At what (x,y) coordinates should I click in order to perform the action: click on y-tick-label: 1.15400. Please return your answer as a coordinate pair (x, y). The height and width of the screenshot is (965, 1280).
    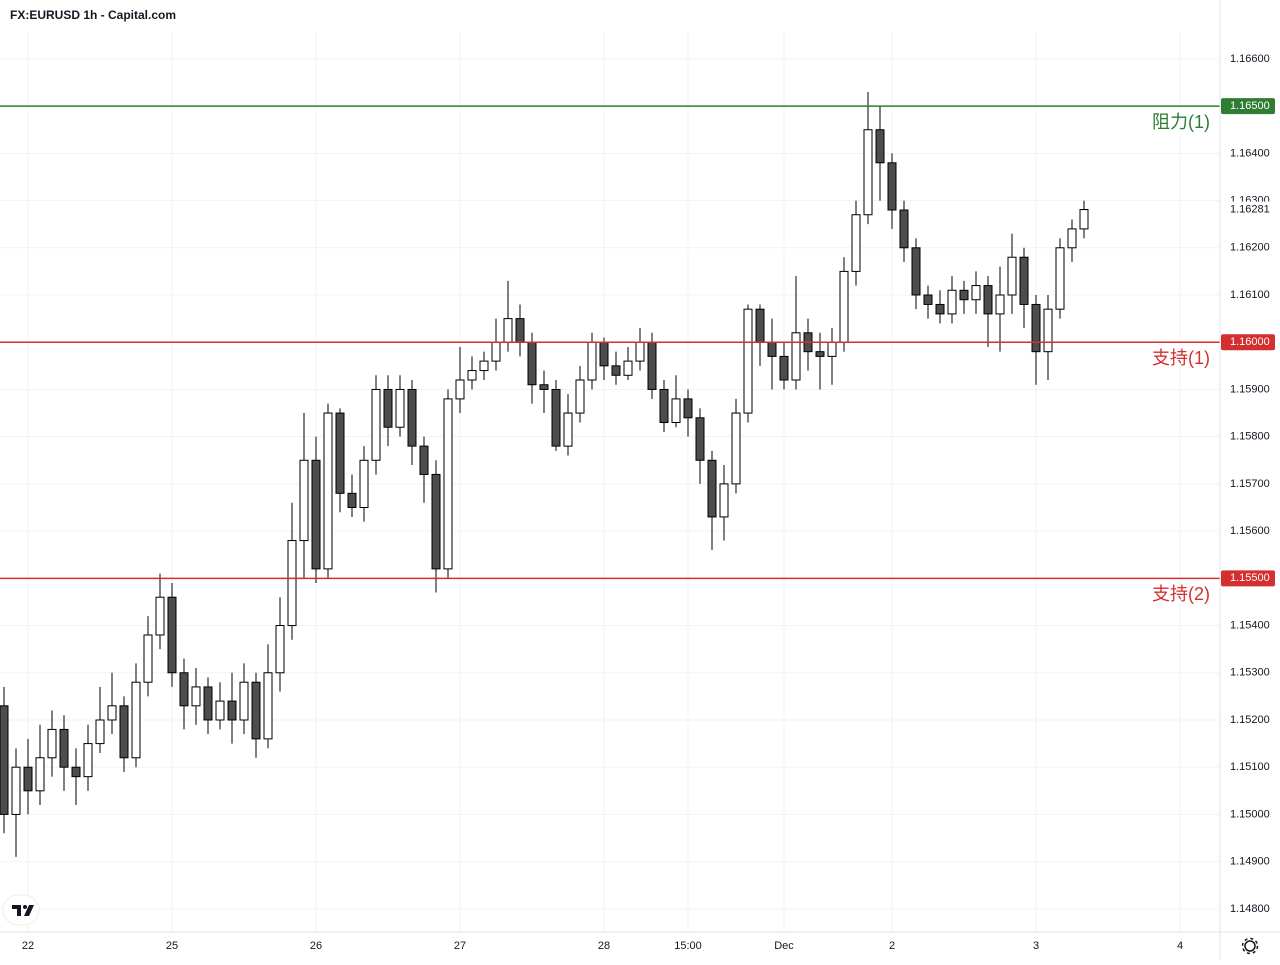
    Looking at the image, I should click on (1250, 625).